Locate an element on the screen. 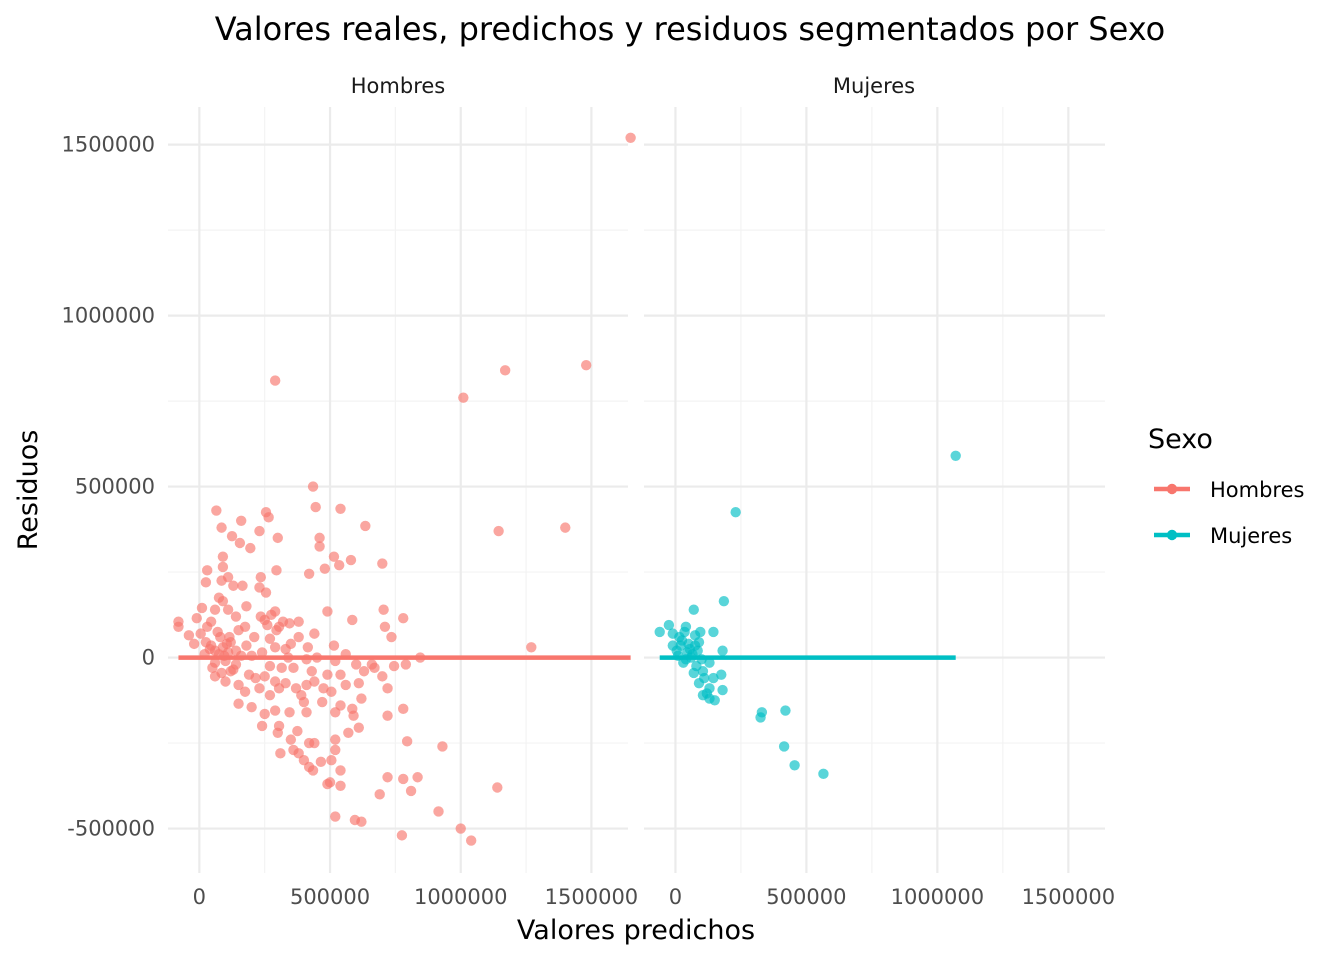  legend: Sexo Hombres Mujeres is located at coordinates (1226, 486).